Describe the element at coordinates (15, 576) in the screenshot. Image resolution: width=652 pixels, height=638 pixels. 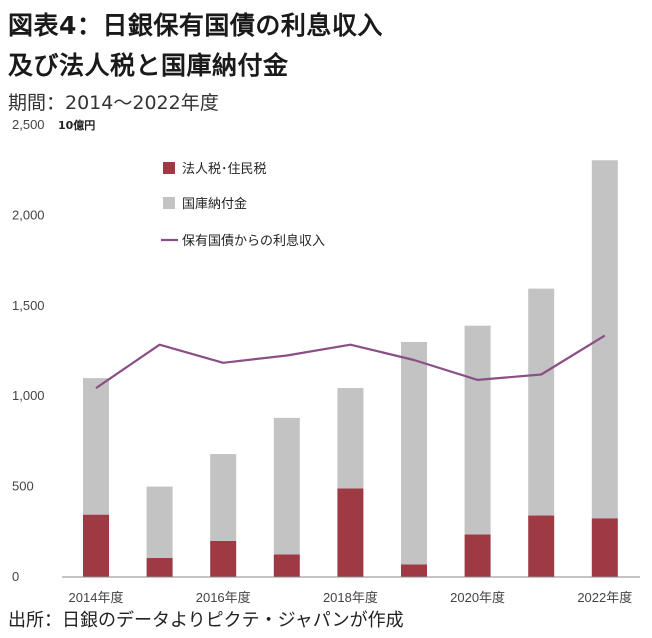
I see `y-tick-label: 0` at that location.